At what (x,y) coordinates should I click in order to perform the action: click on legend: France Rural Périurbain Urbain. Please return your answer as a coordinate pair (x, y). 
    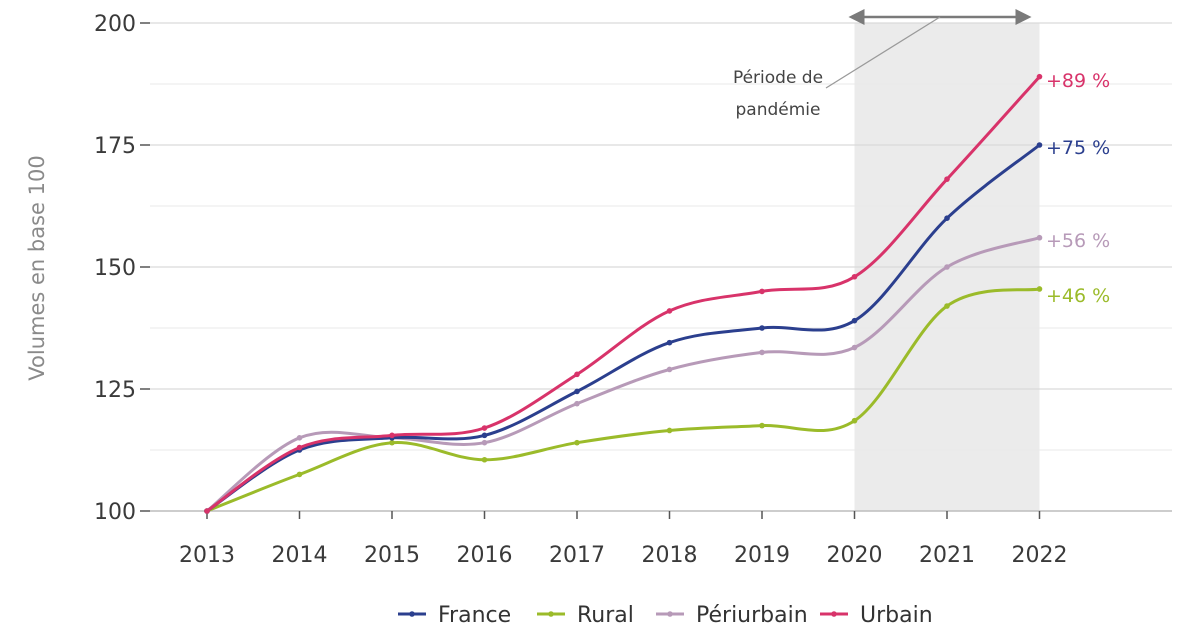
    Looking at the image, I should click on (665, 615).